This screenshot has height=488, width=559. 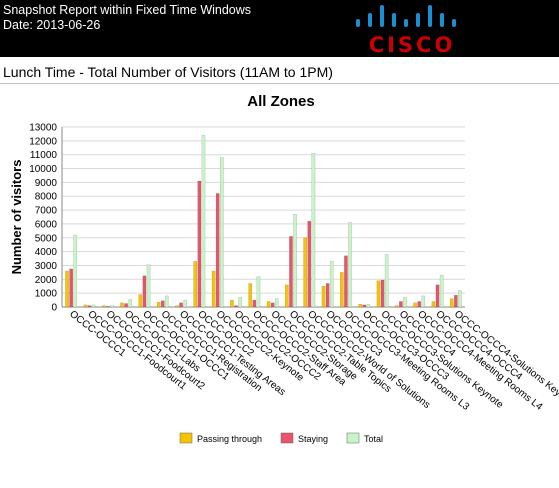 What do you see at coordinates (229, 439) in the screenshot?
I see `legend-label: Passing through` at bounding box center [229, 439].